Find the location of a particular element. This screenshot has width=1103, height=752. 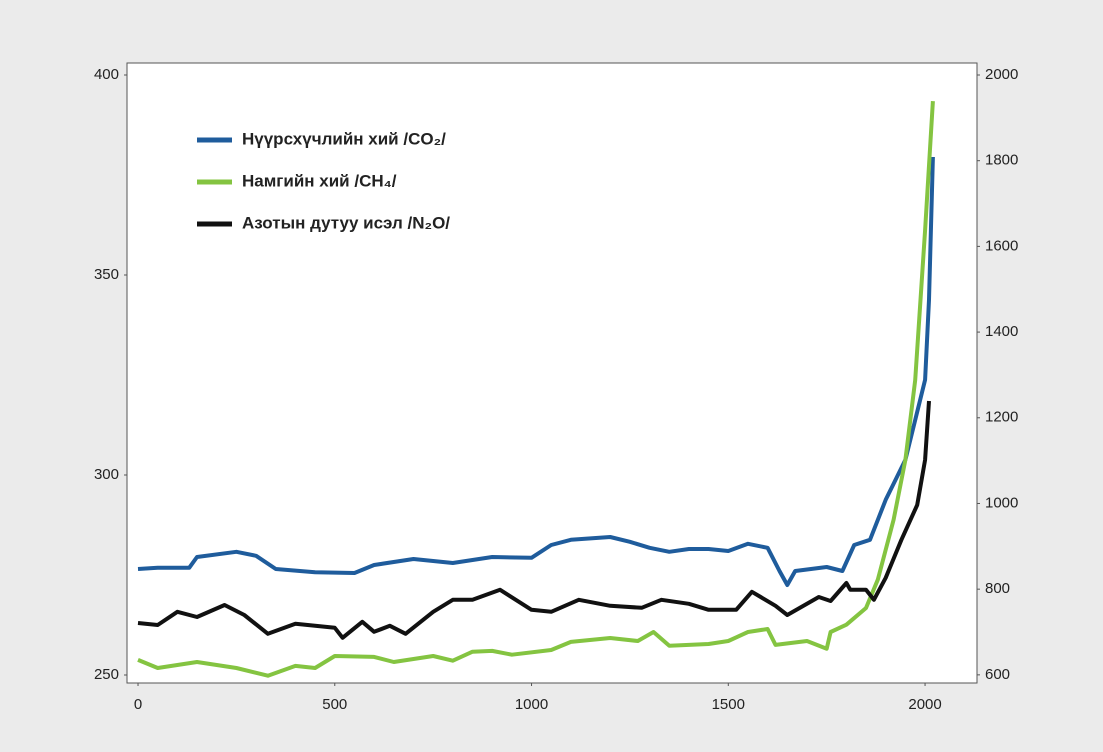

y2-tick-label: 1600 is located at coordinates (1001, 245).